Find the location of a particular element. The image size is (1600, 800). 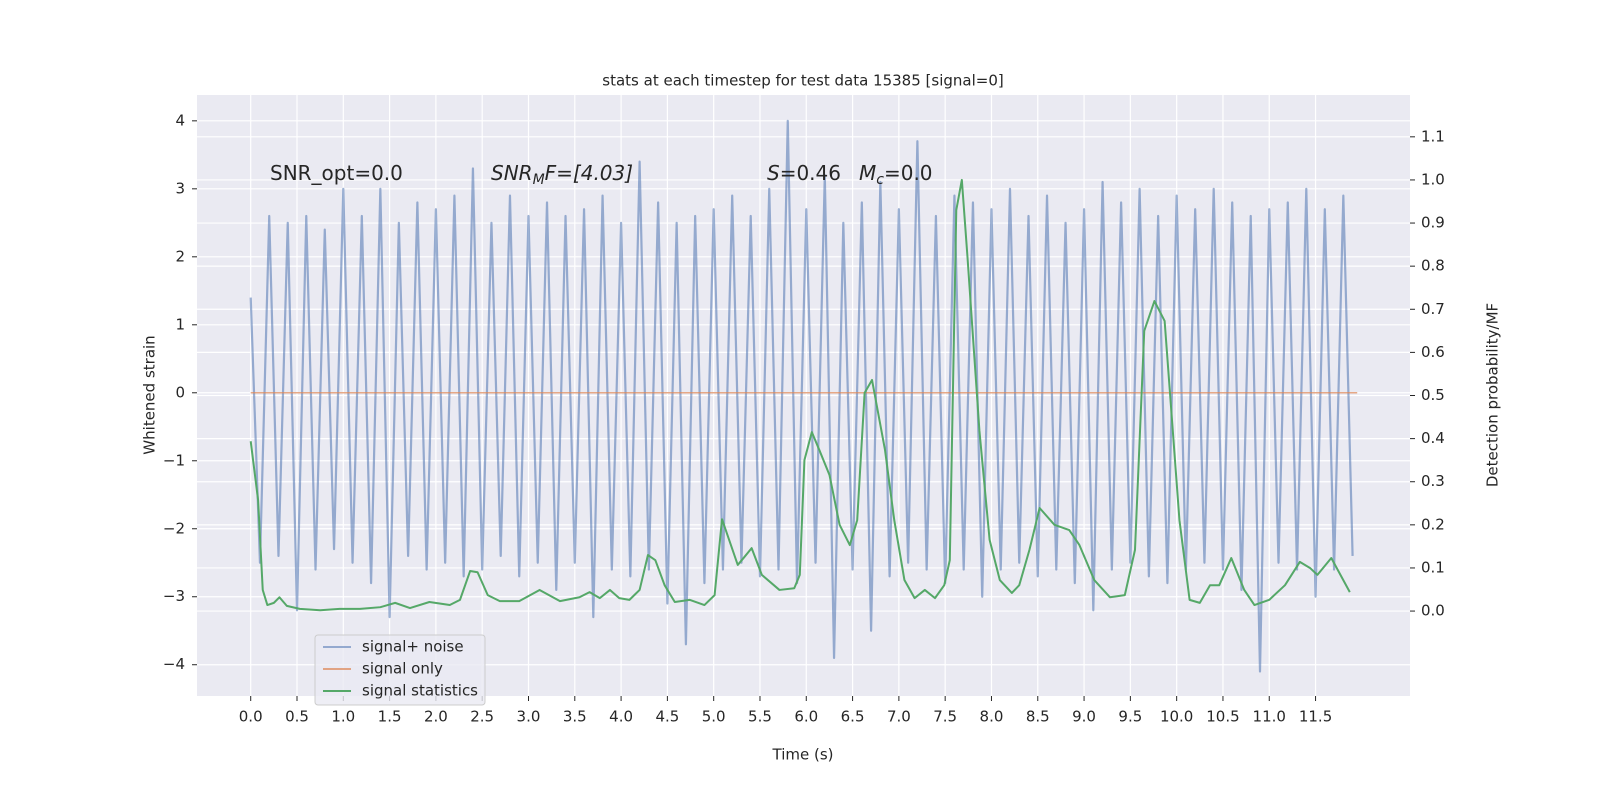

y2-tick-label: 0.7 is located at coordinates (1433, 309).